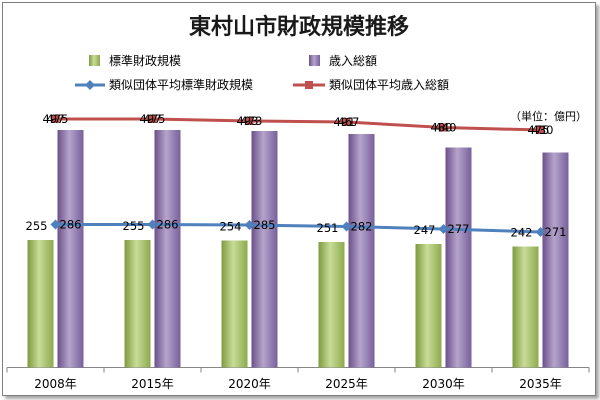 The height and width of the screenshot is (400, 600). What do you see at coordinates (346, 384) in the screenshot?
I see `x-axis-label: 2025年` at bounding box center [346, 384].